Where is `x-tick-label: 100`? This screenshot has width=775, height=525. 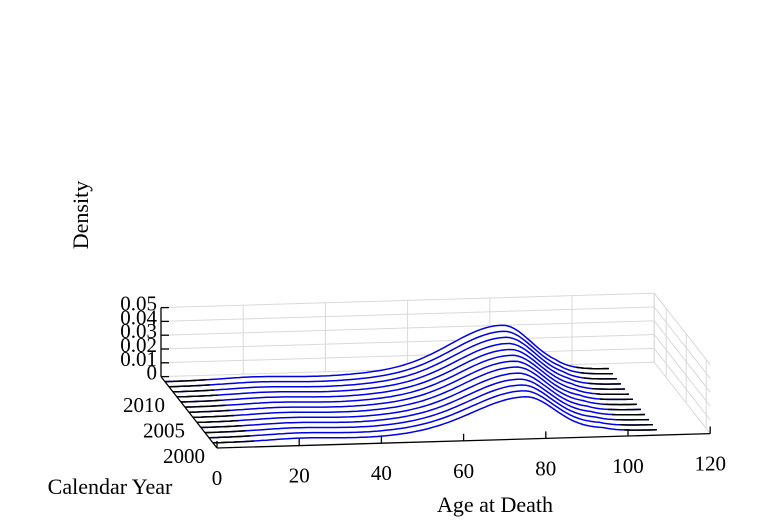 x-tick-label: 100 is located at coordinates (628, 466).